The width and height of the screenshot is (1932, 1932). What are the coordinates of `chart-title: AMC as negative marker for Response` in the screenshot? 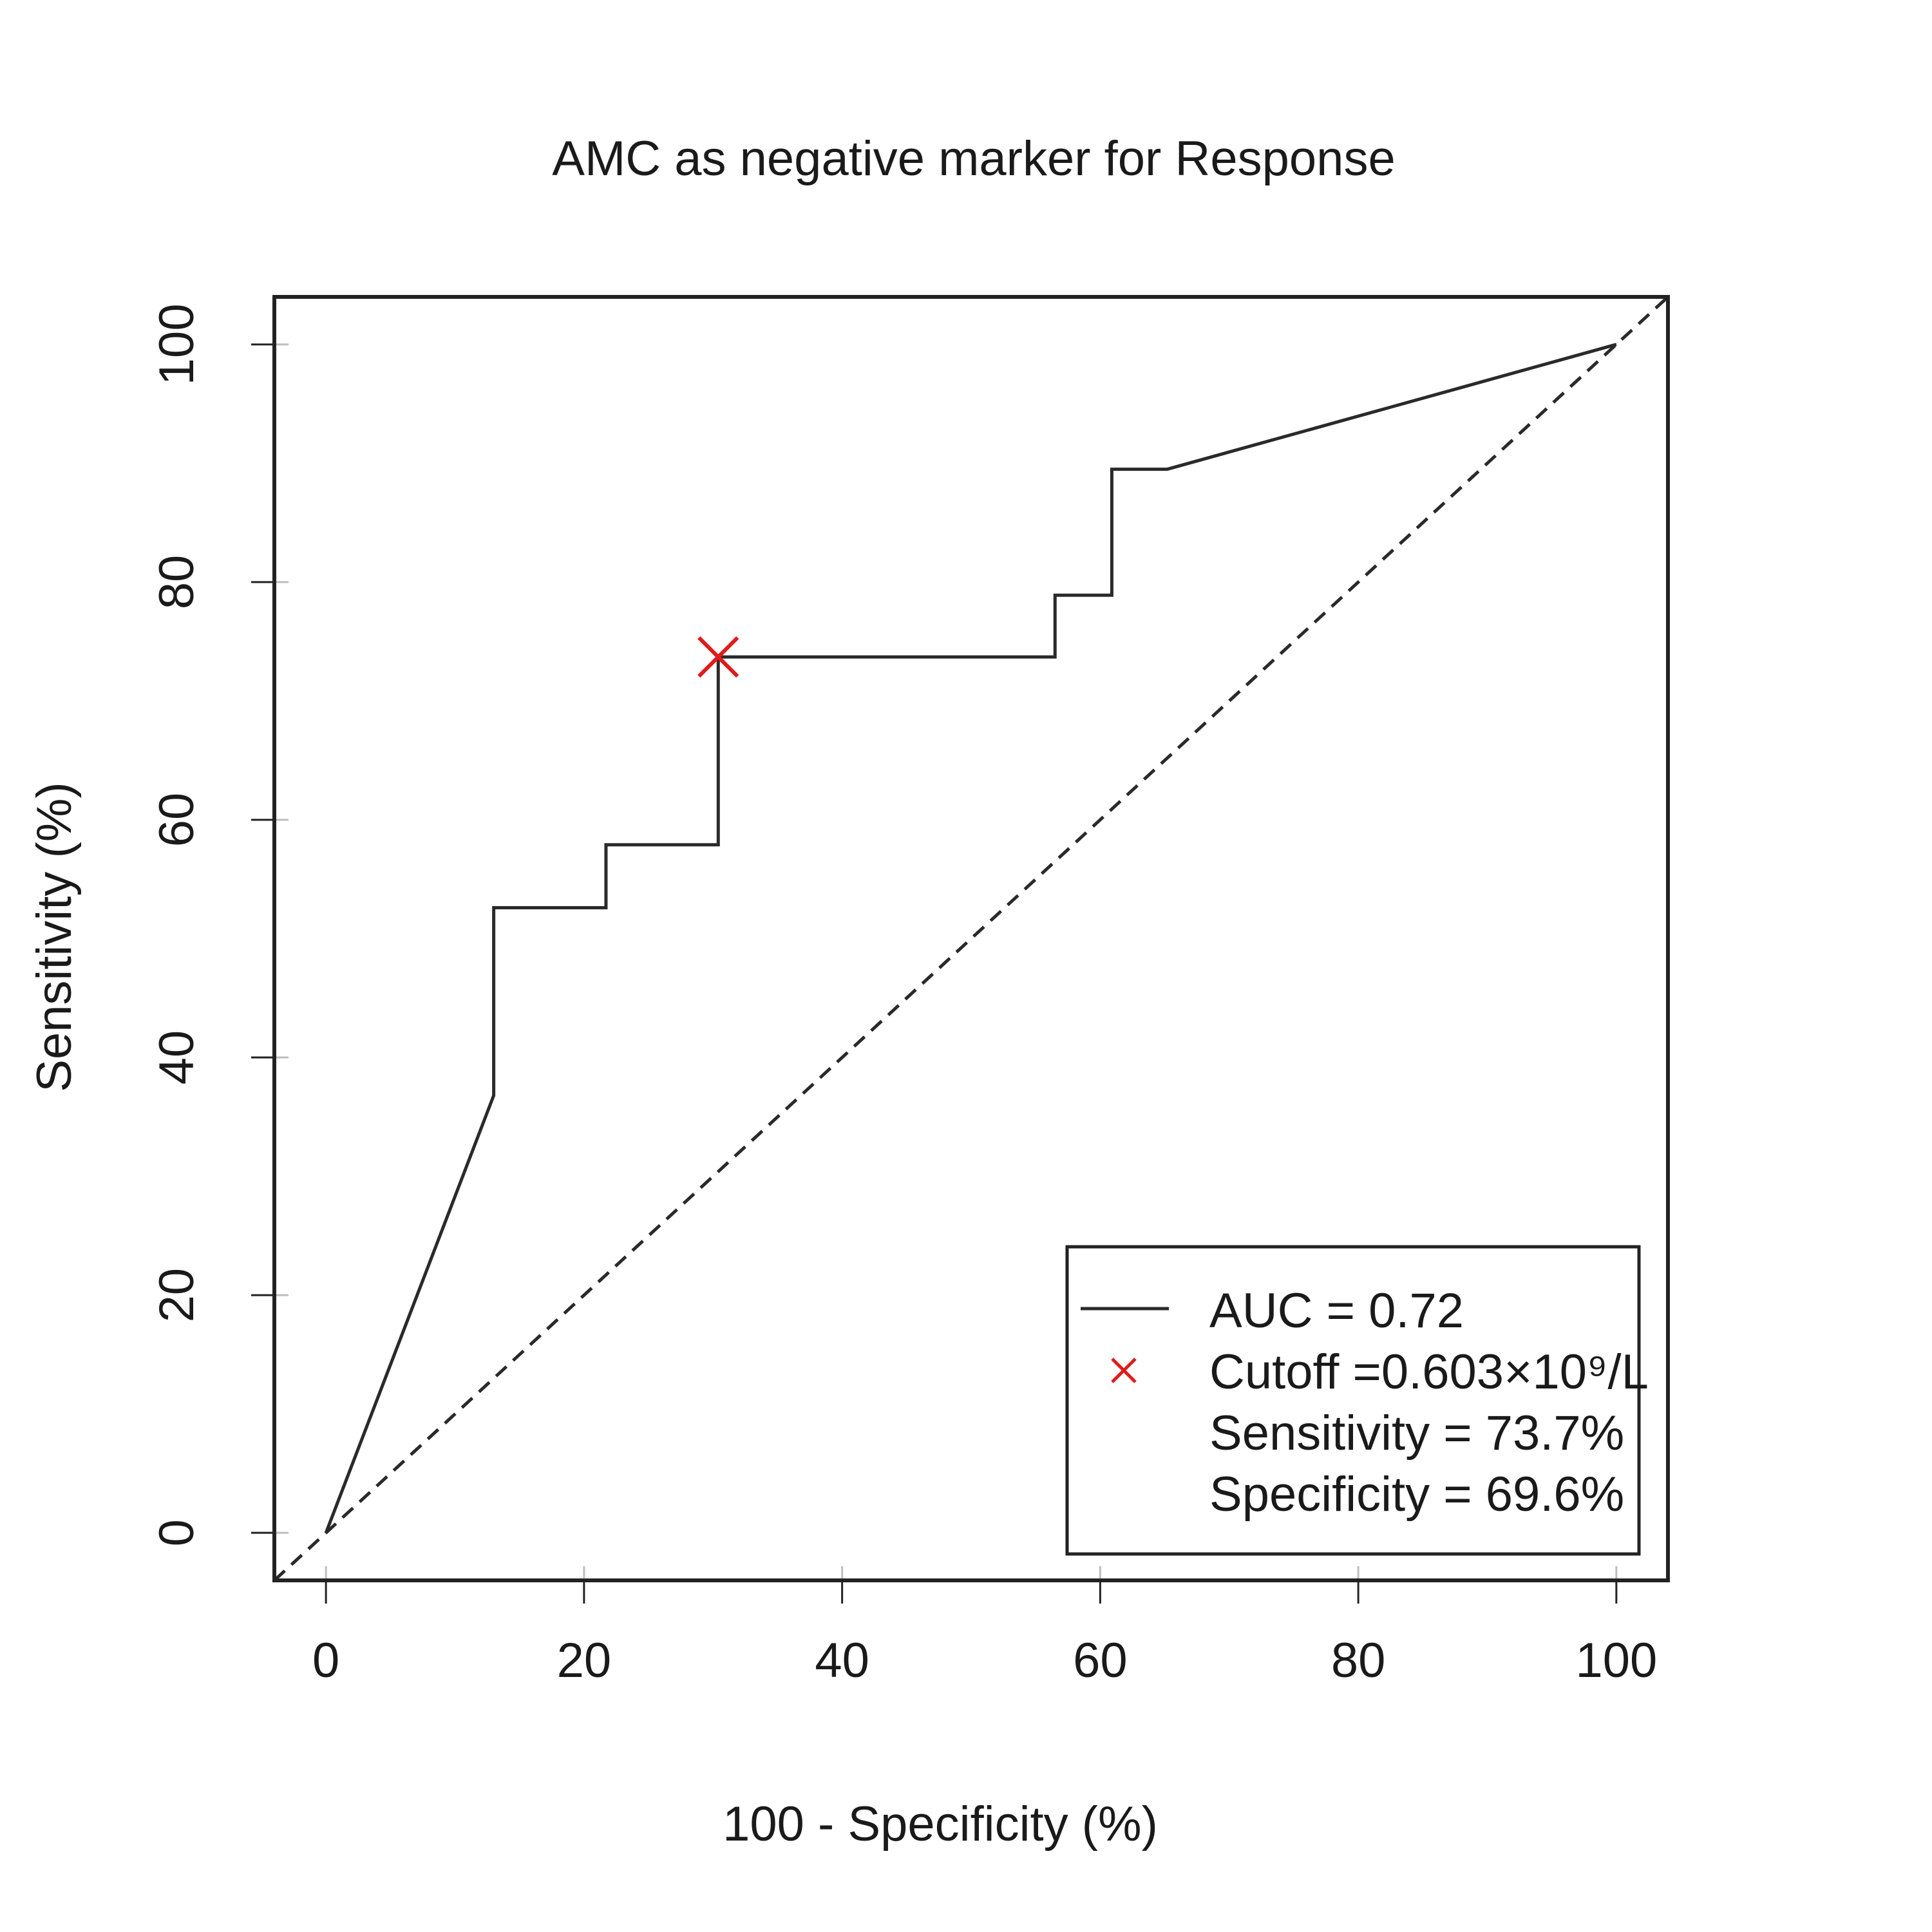 It's located at (974, 159).